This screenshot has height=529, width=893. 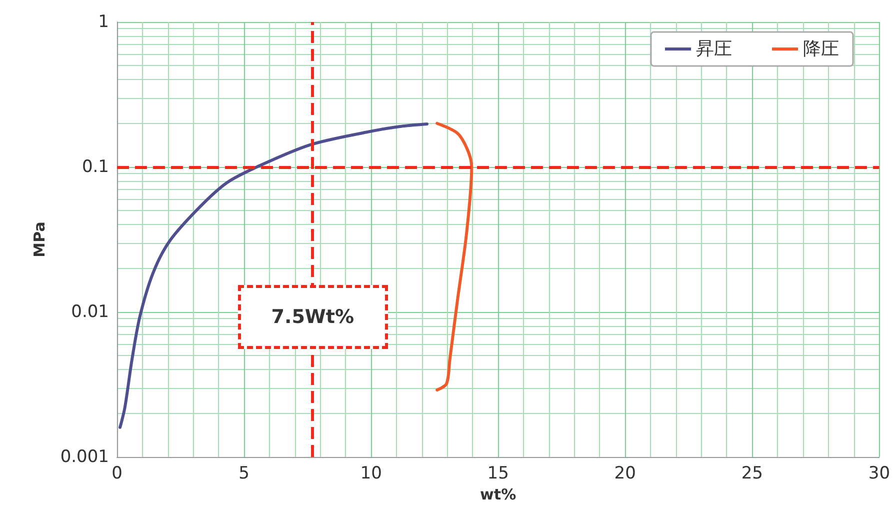 What do you see at coordinates (821, 49) in the screenshot?
I see `legend-label: 降圧` at bounding box center [821, 49].